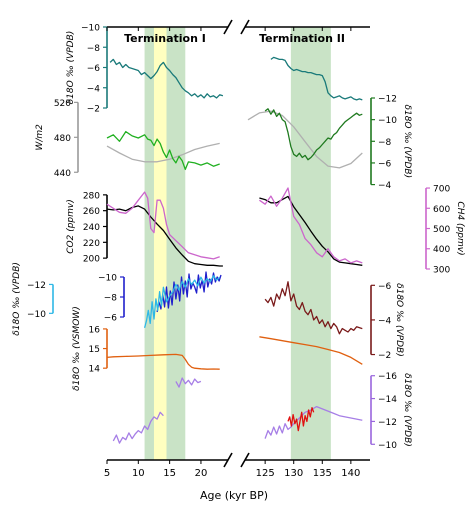 Image resolution: width=474 pixels, height=512 pixels. Describe the element at coordinates (234, 495) in the screenshot. I see `x-axis-label: Age (kyr BP)` at that location.